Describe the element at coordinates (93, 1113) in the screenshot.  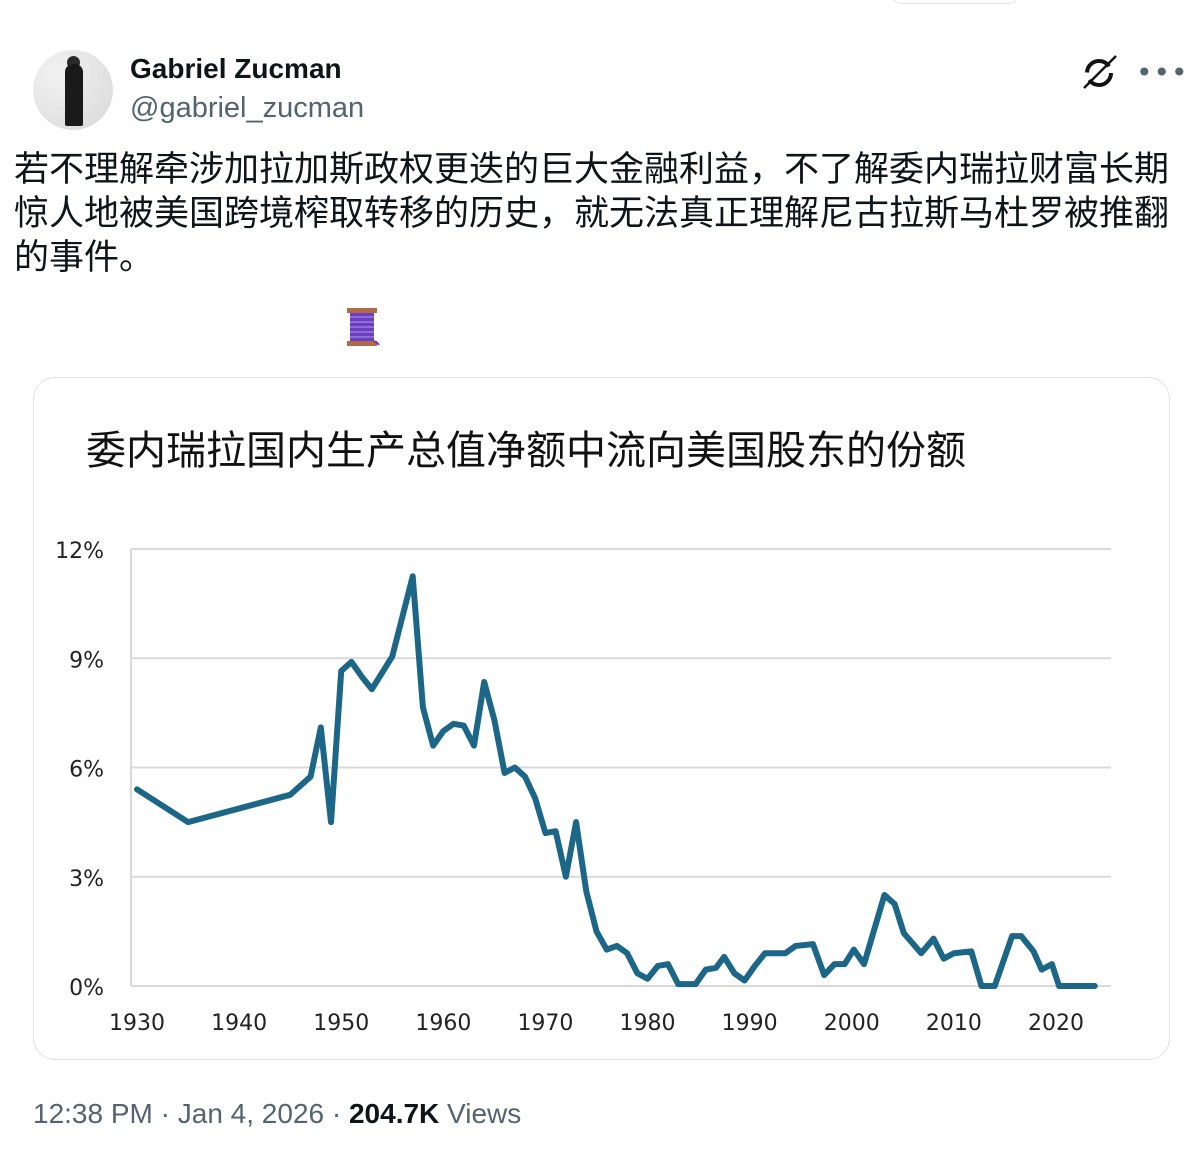
I see `tweet-time: 12:38 PM` at that location.